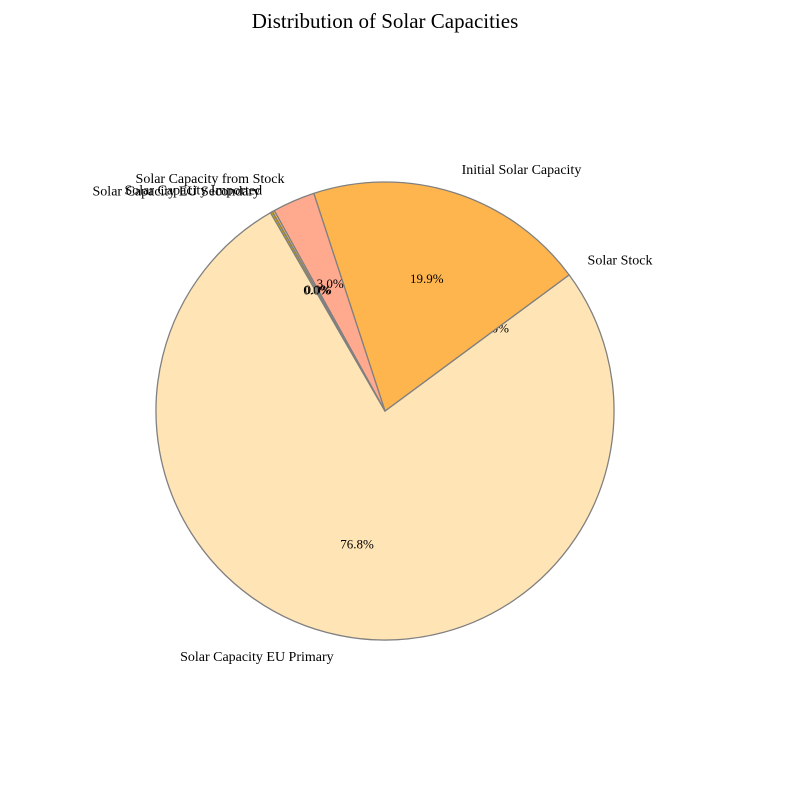 This screenshot has width=800, height=800. I want to click on slice-label-solar-stock: Solar Stock, so click(620, 260).